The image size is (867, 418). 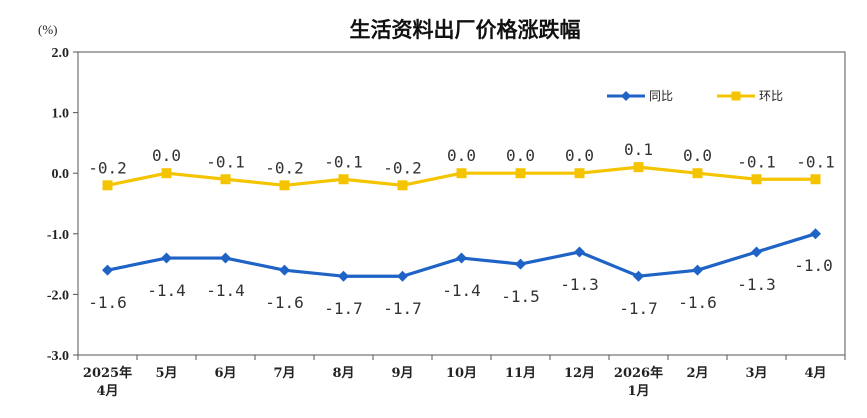 I want to click on legend-label-mom: 环比, so click(x=771, y=96).